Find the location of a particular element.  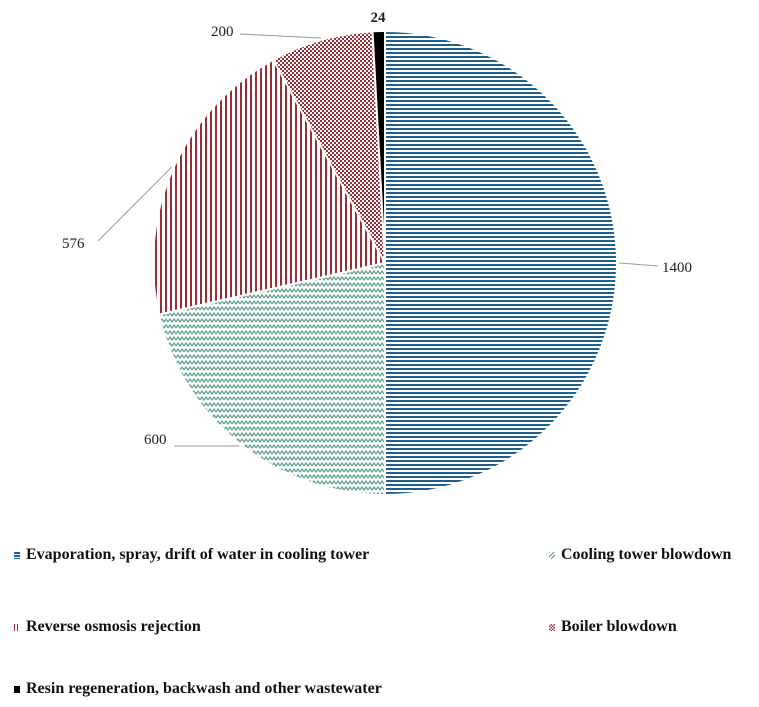

leader-line-boiler-blowdown is located at coordinates (280, 36).